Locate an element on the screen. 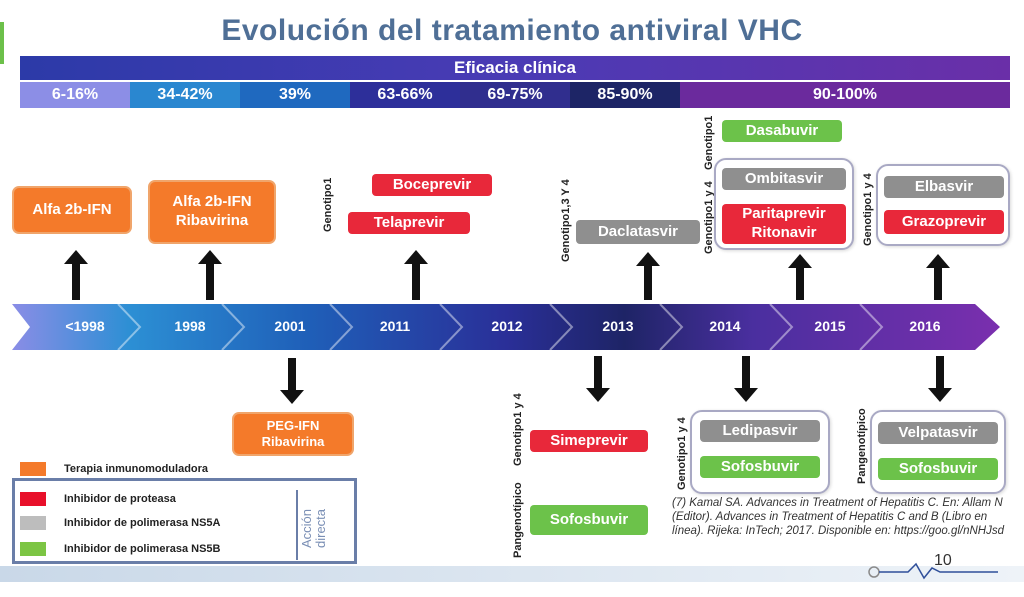 Image resolution: width=1024 pixels, height=597 pixels. accent-bar is located at coordinates (2, 43).